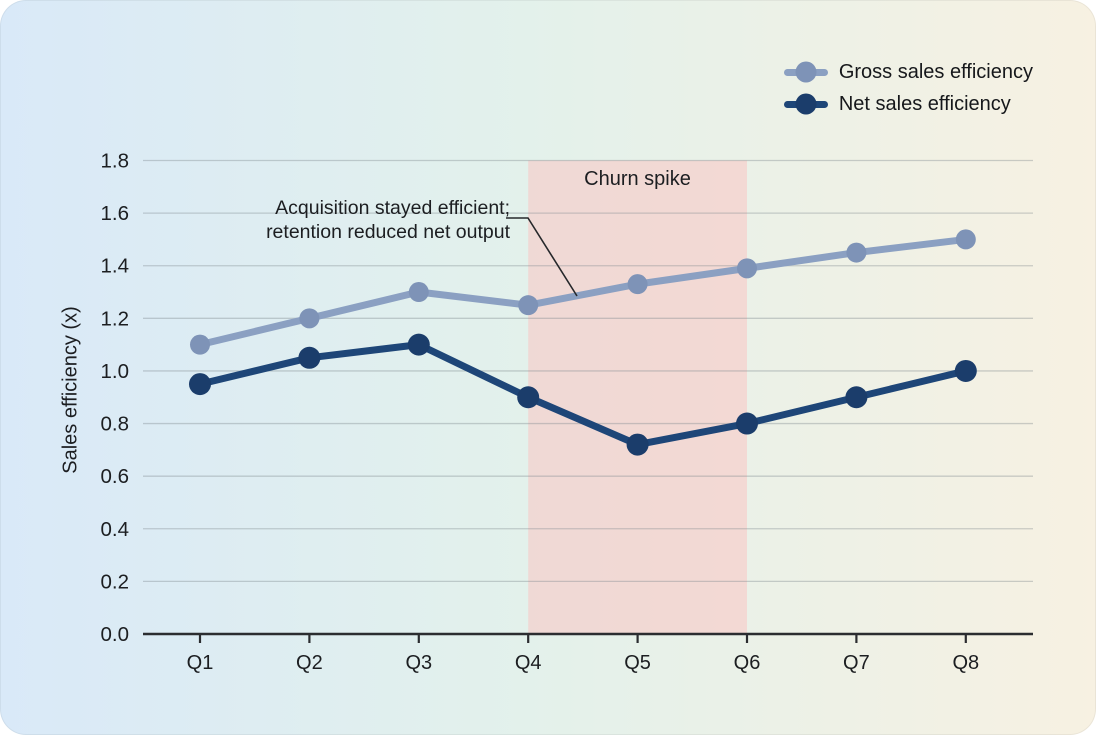  Describe the element at coordinates (965, 663) in the screenshot. I see `x-tick-label: Q8` at that location.